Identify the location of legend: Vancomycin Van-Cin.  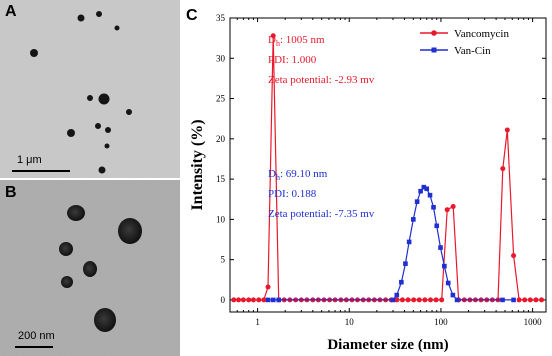
(464, 42).